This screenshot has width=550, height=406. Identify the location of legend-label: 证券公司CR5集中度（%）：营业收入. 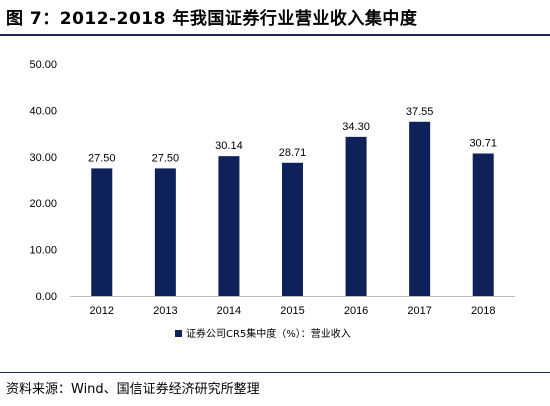
(268, 333).